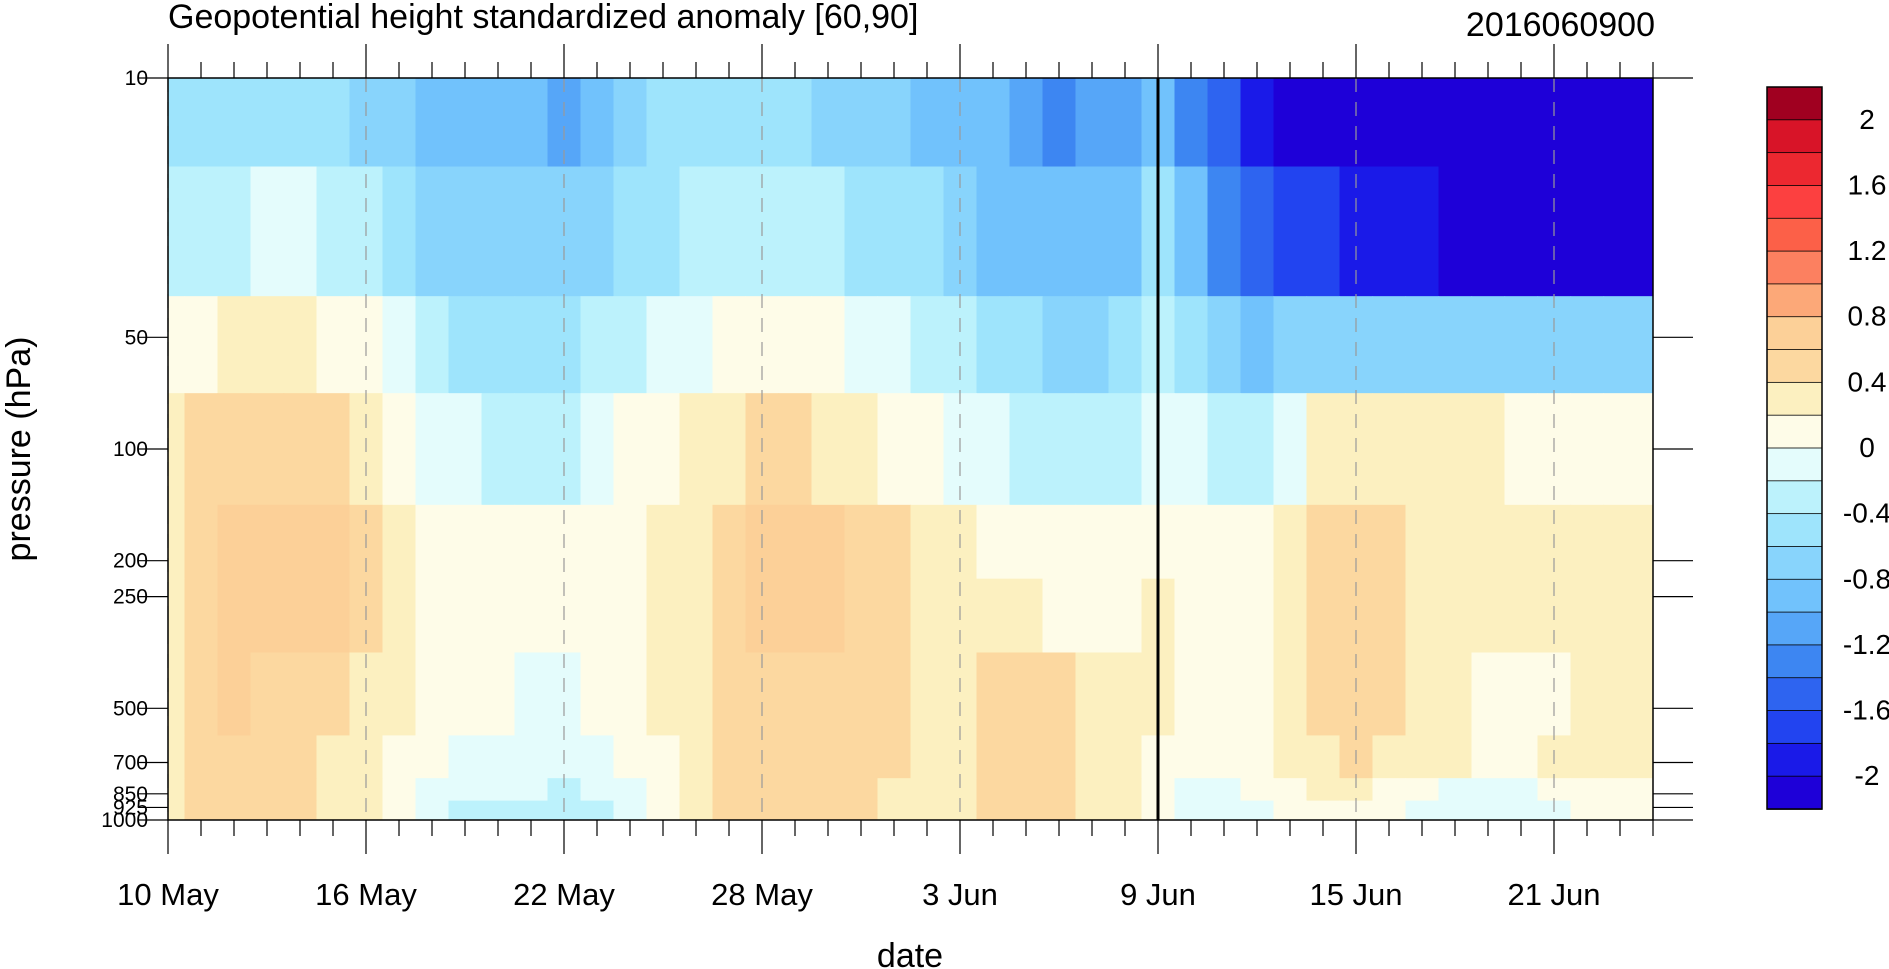  Describe the element at coordinates (130, 807) in the screenshot. I see `y-tick-label: 925` at that location.